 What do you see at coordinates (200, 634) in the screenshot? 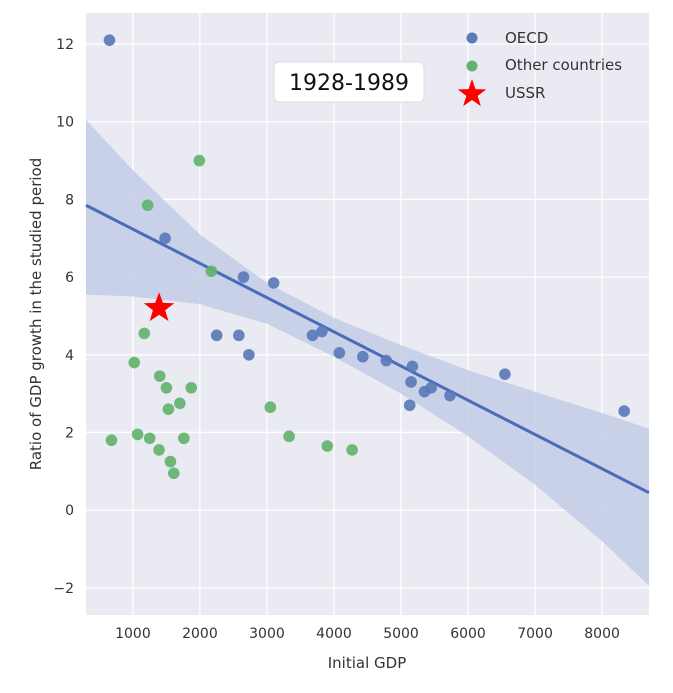
I see `x-tick-label: 2000` at bounding box center [200, 634].